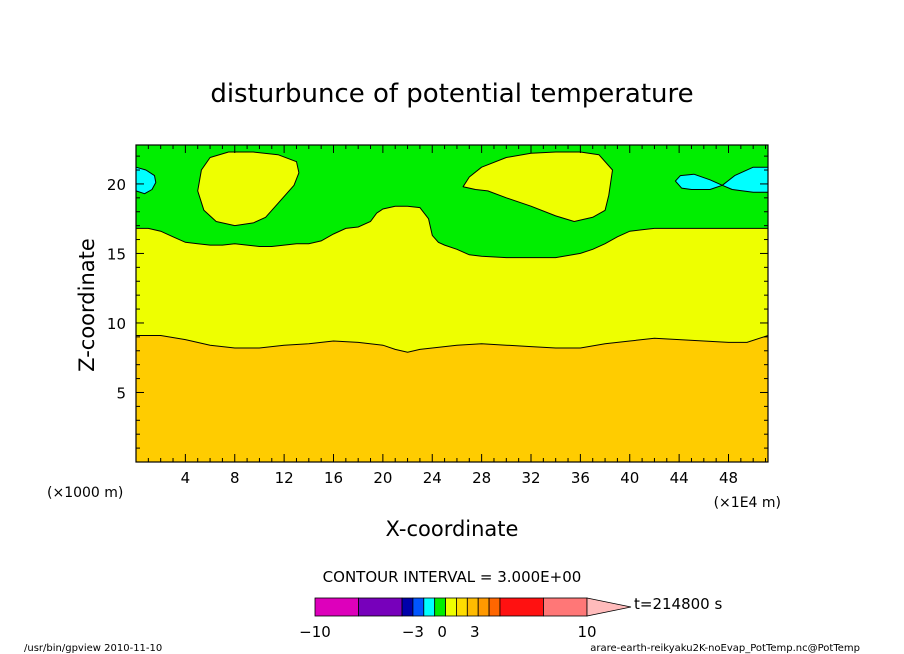  Describe the element at coordinates (116, 289) in the screenshot. I see `y-tick-labels: 5 10 15 20` at that location.